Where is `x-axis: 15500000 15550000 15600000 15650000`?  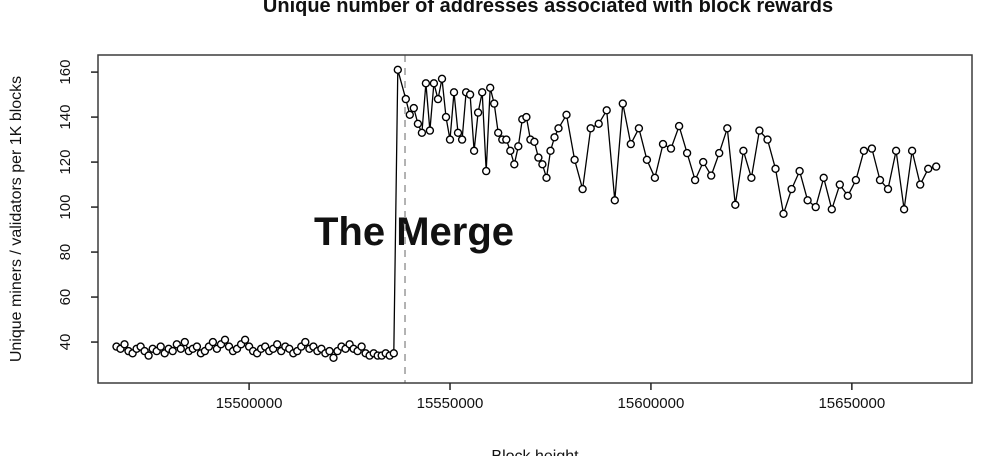 x-axis: 15500000 15550000 15600000 15650000 is located at coordinates (550, 397).